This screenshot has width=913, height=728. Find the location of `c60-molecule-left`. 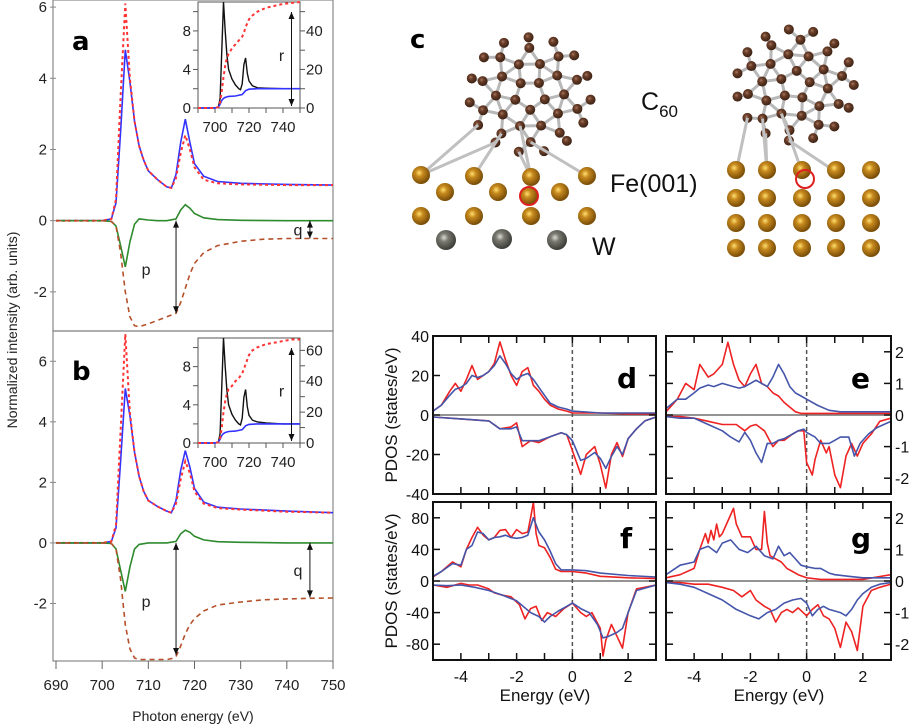

c60-molecule-left is located at coordinates (530, 94).